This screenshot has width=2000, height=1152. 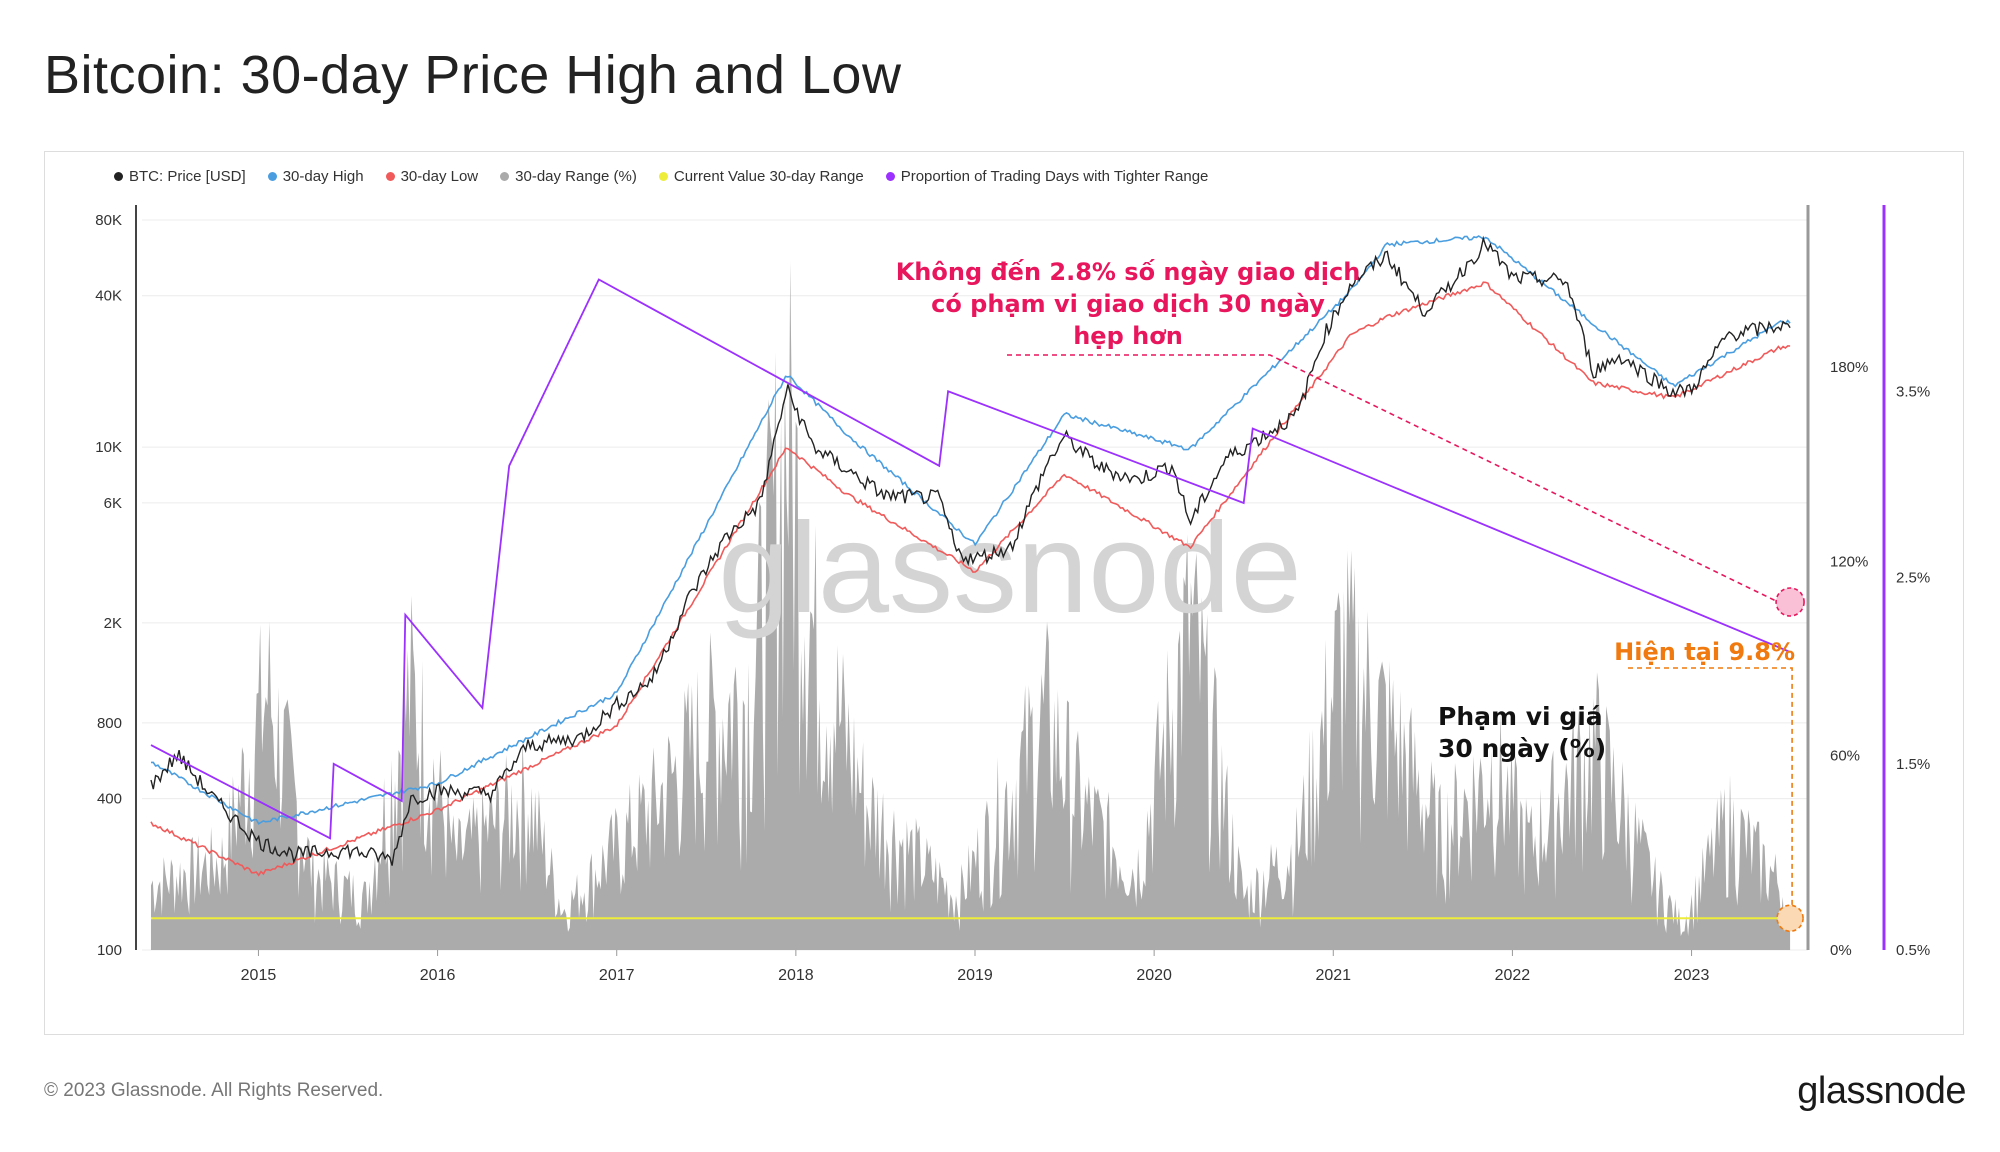 What do you see at coordinates (1128, 272) in the screenshot?
I see `tighter-range-note: Không đến 2.8% số ngày giao dịch` at bounding box center [1128, 272].